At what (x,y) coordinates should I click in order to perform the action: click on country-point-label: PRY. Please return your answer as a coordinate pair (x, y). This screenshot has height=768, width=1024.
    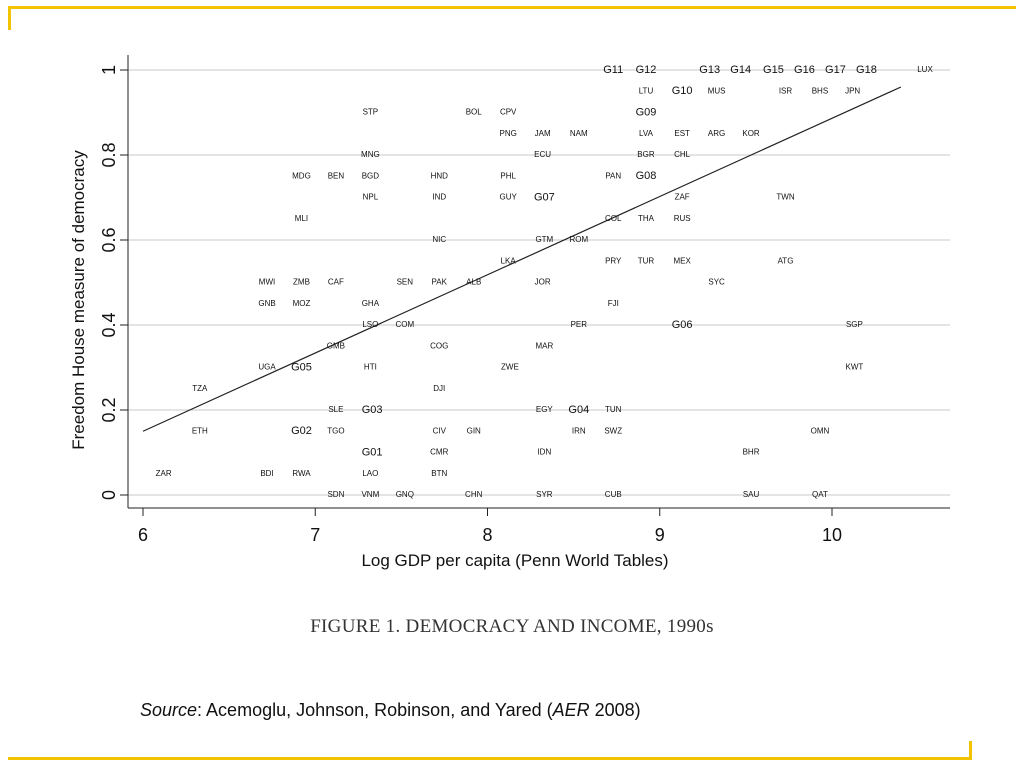
    Looking at the image, I should click on (613, 260).